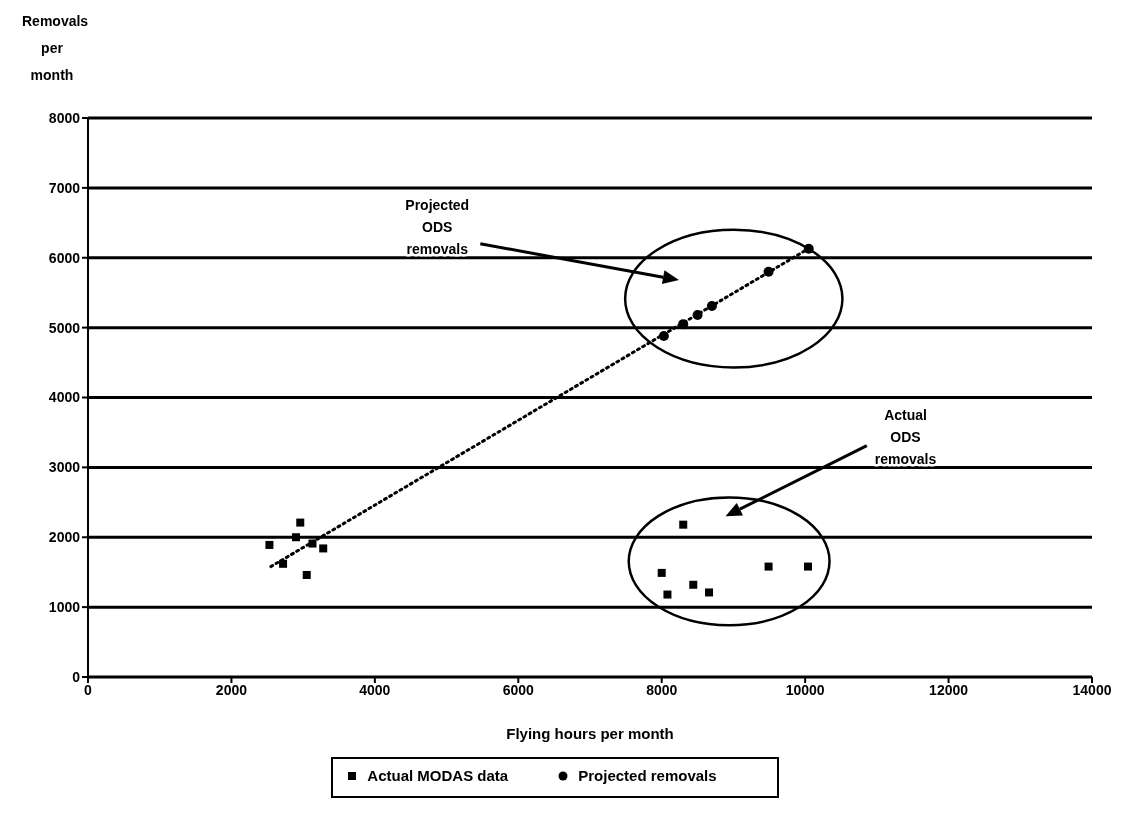 This screenshot has width=1134, height=817. I want to click on y-tick-label: 2000, so click(64, 537).